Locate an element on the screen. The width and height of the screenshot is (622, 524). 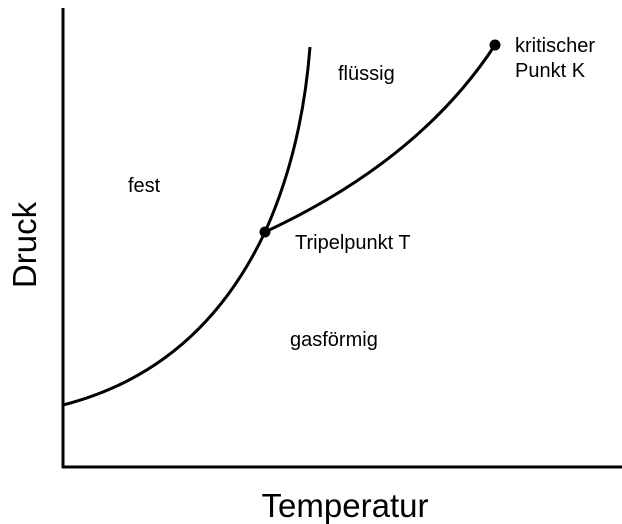
sublimation-curve is located at coordinates (164, 319).